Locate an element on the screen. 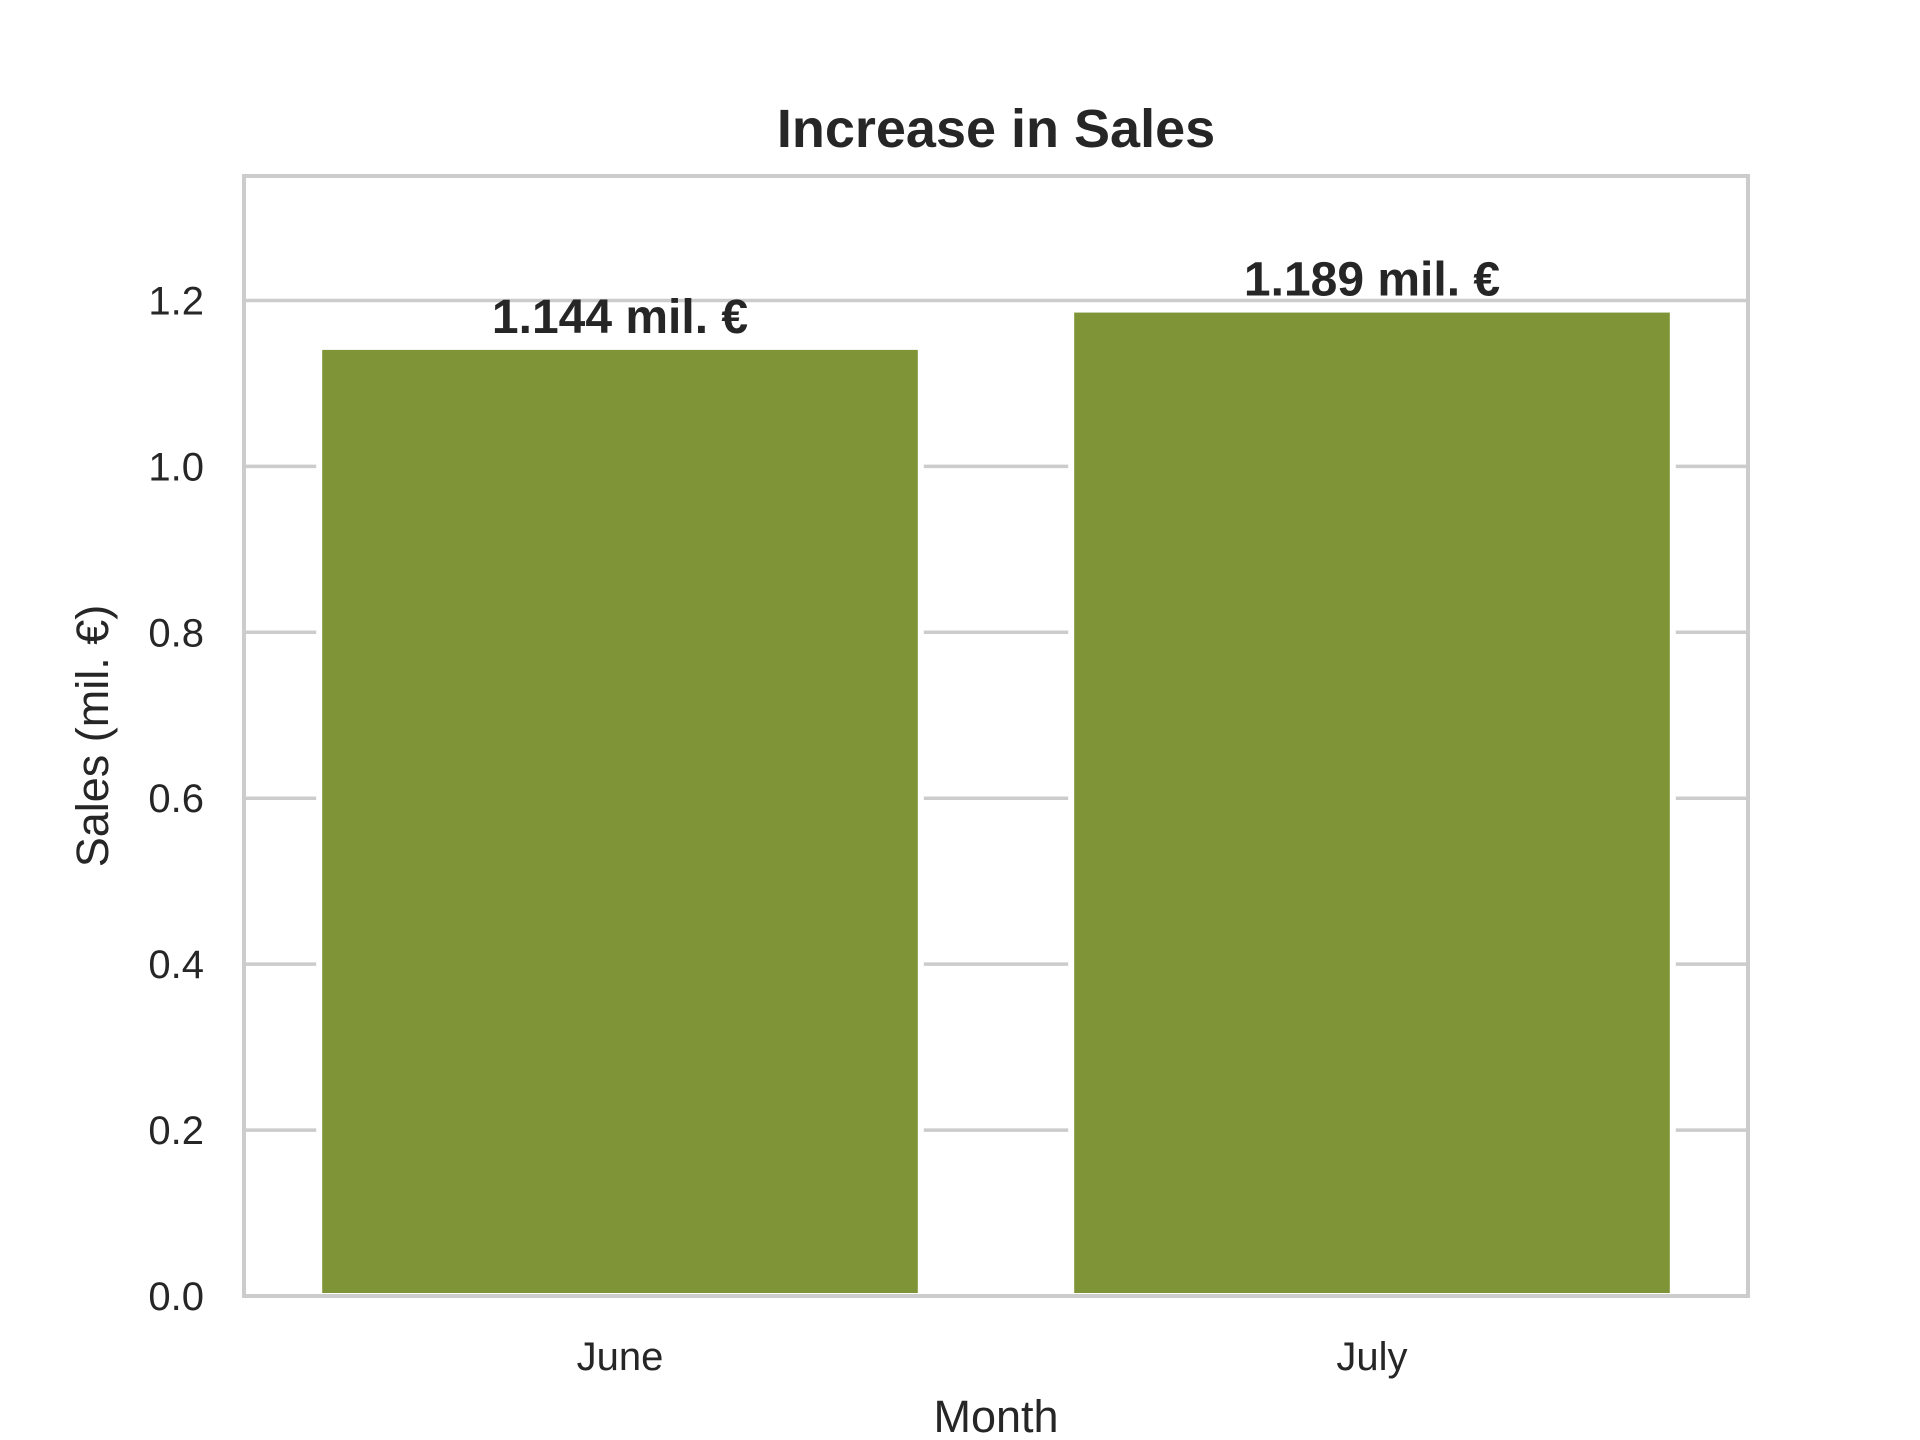 The height and width of the screenshot is (1440, 1920). x-tick-label: June is located at coordinates (620, 1357).